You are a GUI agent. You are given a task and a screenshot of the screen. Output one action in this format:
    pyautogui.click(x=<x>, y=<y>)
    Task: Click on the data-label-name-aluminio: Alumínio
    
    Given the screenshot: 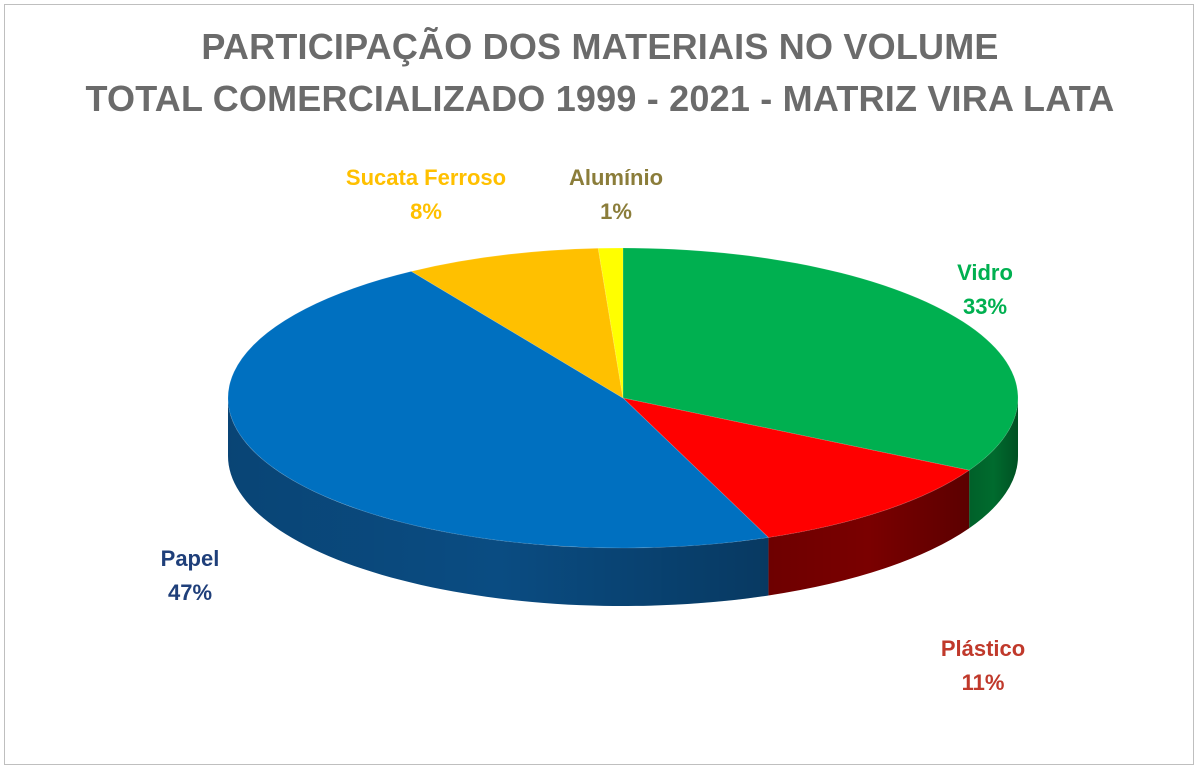 What is the action you would take?
    pyautogui.click(x=616, y=177)
    